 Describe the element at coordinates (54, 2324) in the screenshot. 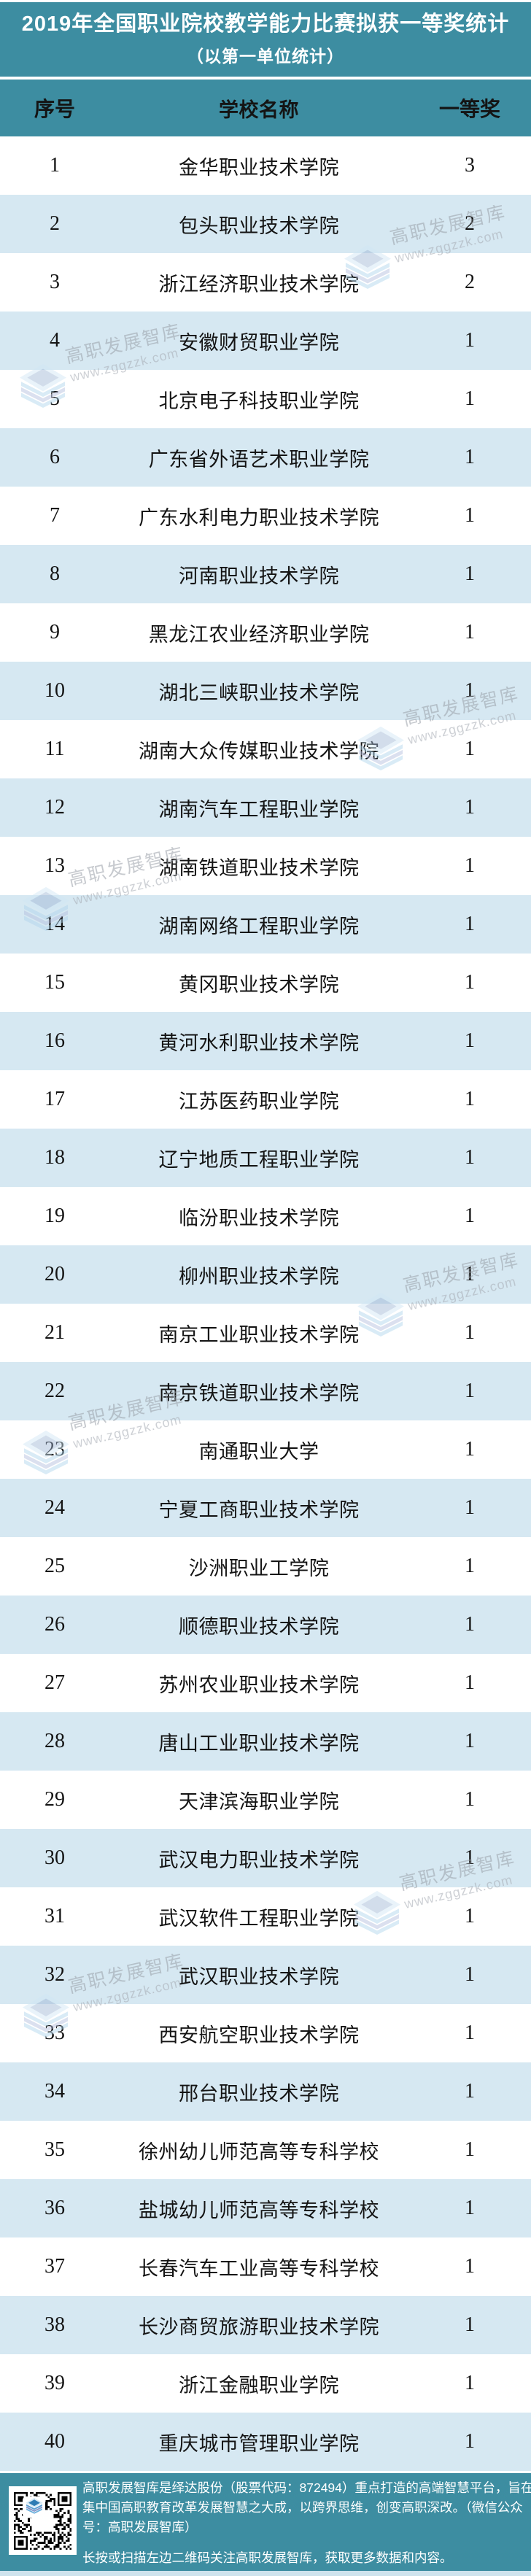

I see `cell-no: 38` at that location.